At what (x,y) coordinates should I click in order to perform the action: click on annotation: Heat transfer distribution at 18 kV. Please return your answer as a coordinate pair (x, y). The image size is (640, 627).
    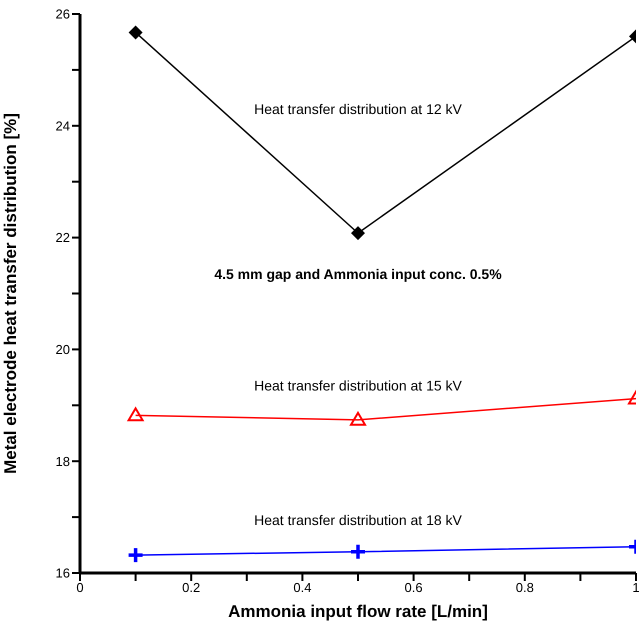
    Looking at the image, I should click on (358, 520).